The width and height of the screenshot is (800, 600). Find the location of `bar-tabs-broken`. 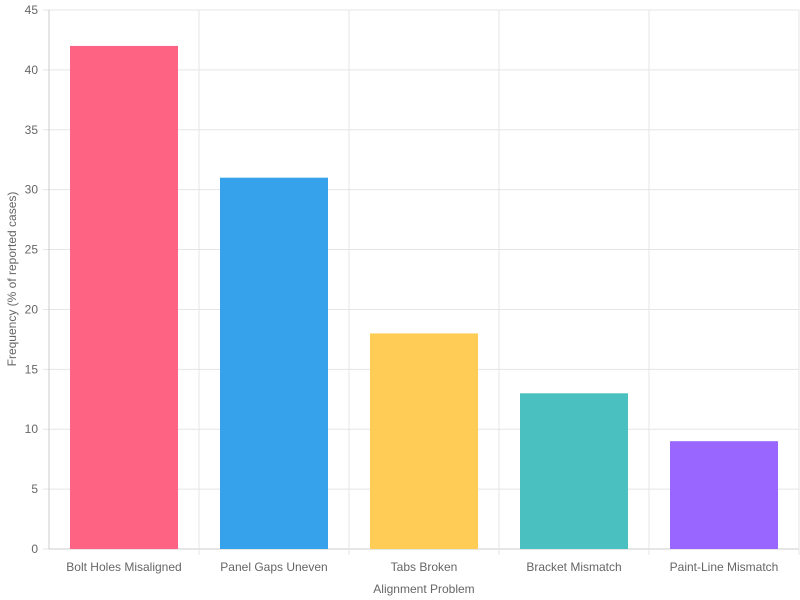

bar-tabs-broken is located at coordinates (424, 441).